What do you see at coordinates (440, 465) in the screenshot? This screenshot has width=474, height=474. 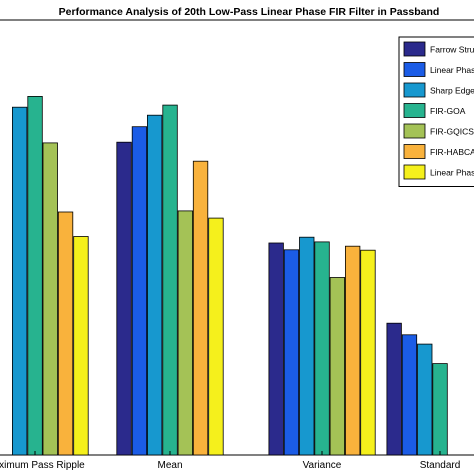 I see `x-tick-label: Standard` at bounding box center [440, 465].